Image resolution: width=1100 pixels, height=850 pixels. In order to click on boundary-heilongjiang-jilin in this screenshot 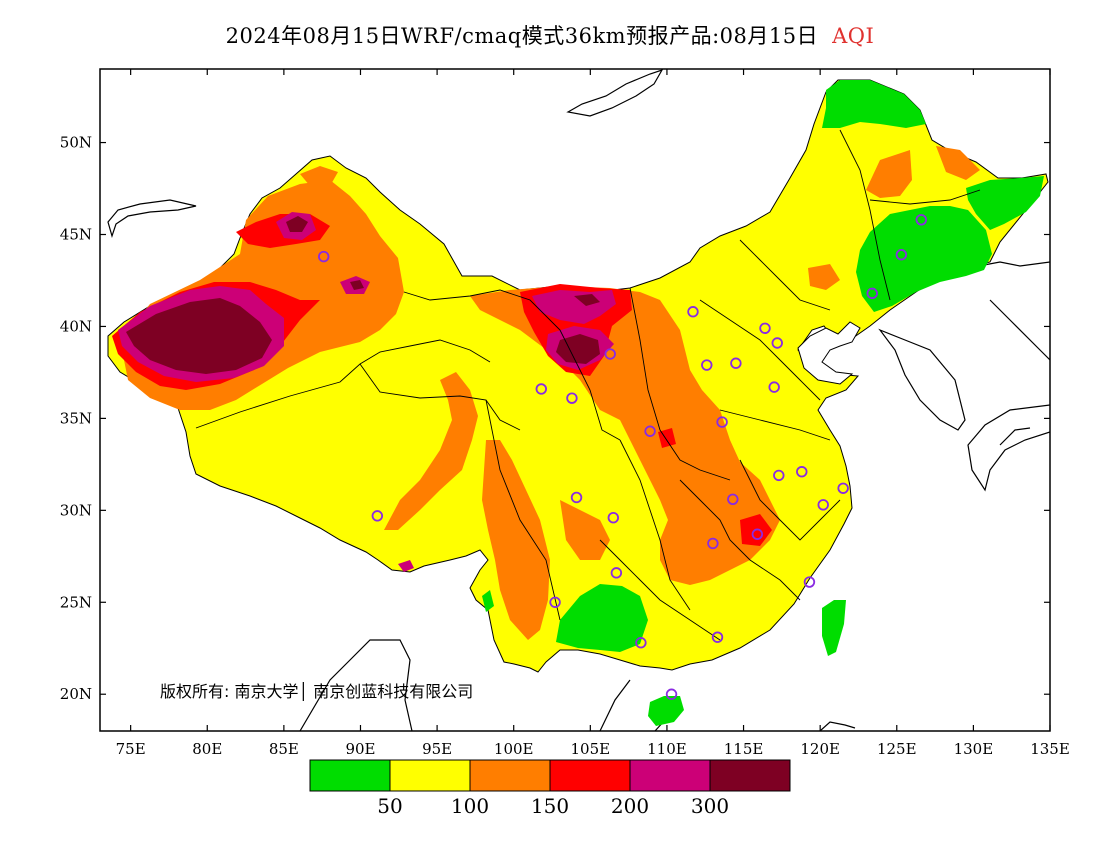, I will do `click(925, 197)`.